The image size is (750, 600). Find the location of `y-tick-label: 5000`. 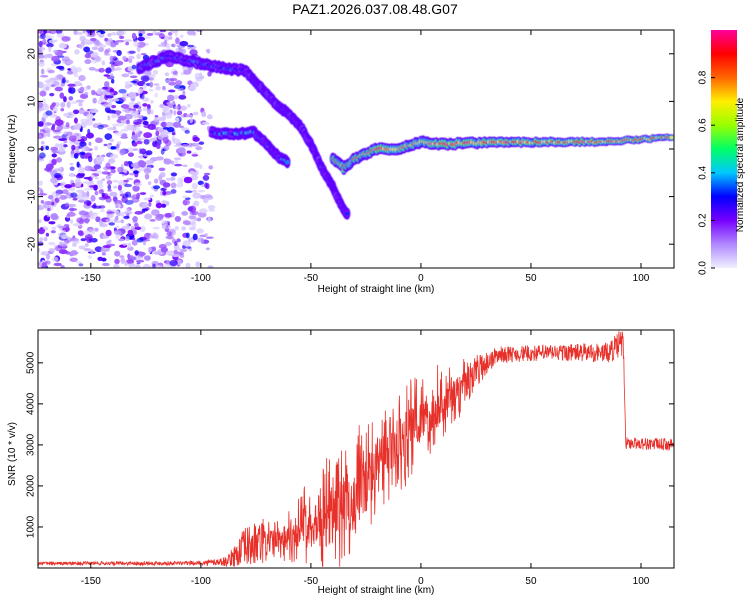

y-tick-label: 5000 is located at coordinates (31, 362).